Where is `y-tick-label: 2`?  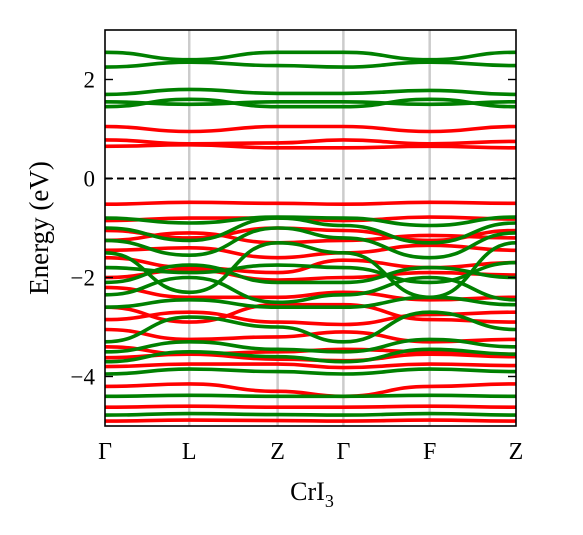 y-tick-label: 2 is located at coordinates (90, 80).